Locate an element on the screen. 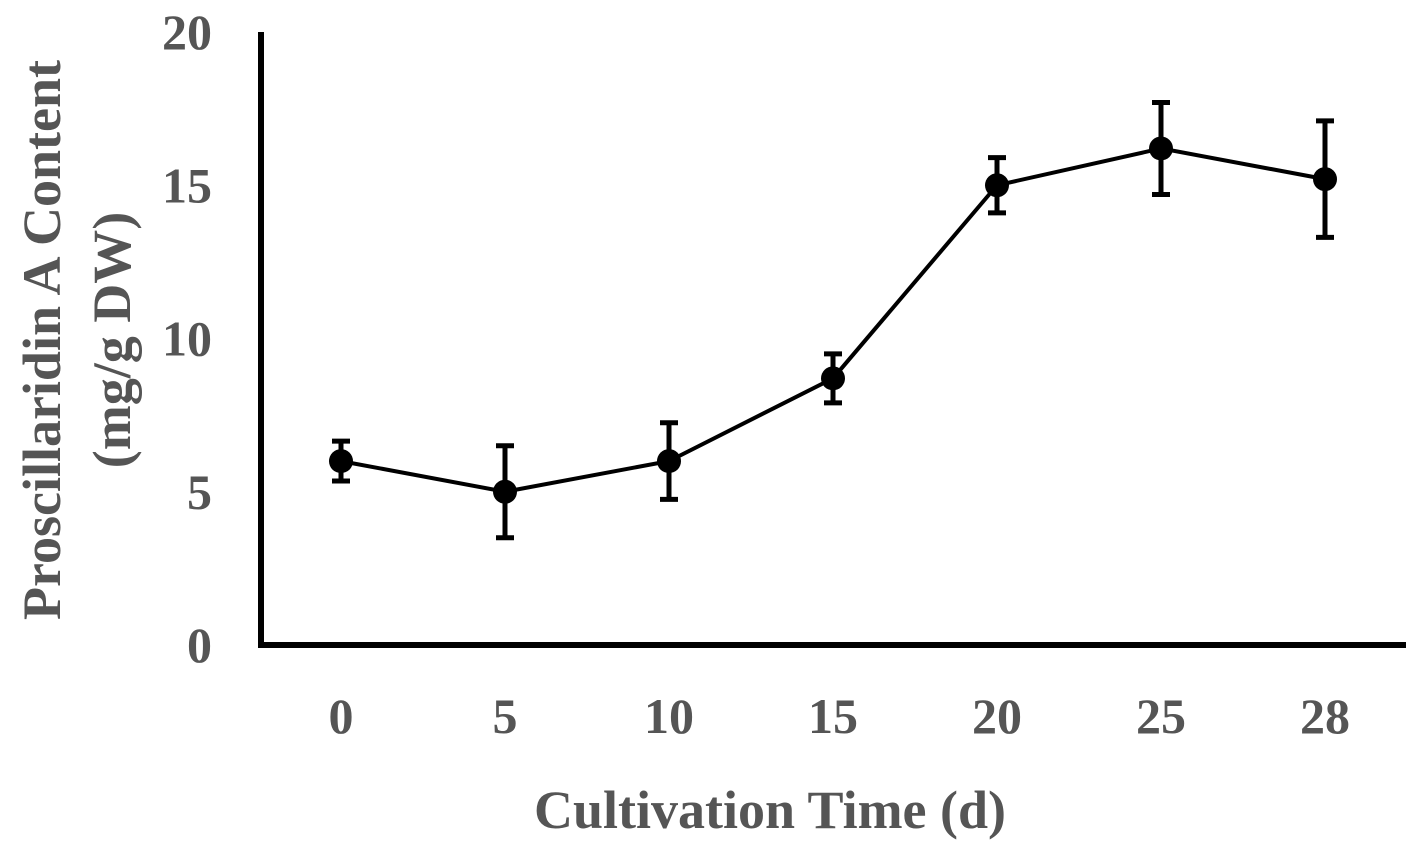 This screenshot has width=1424, height=852. y-tick-label: 5 is located at coordinates (199, 492).